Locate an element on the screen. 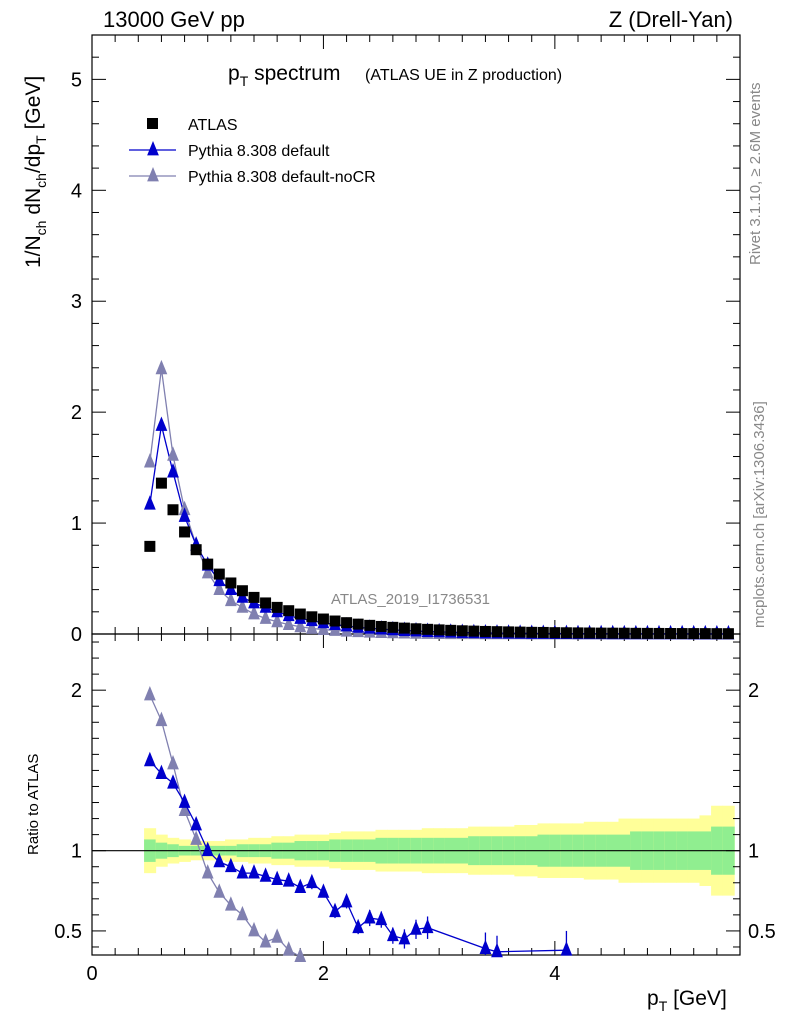 This screenshot has width=786, height=1024. noCR-ratio-line is located at coordinates (224, 824).